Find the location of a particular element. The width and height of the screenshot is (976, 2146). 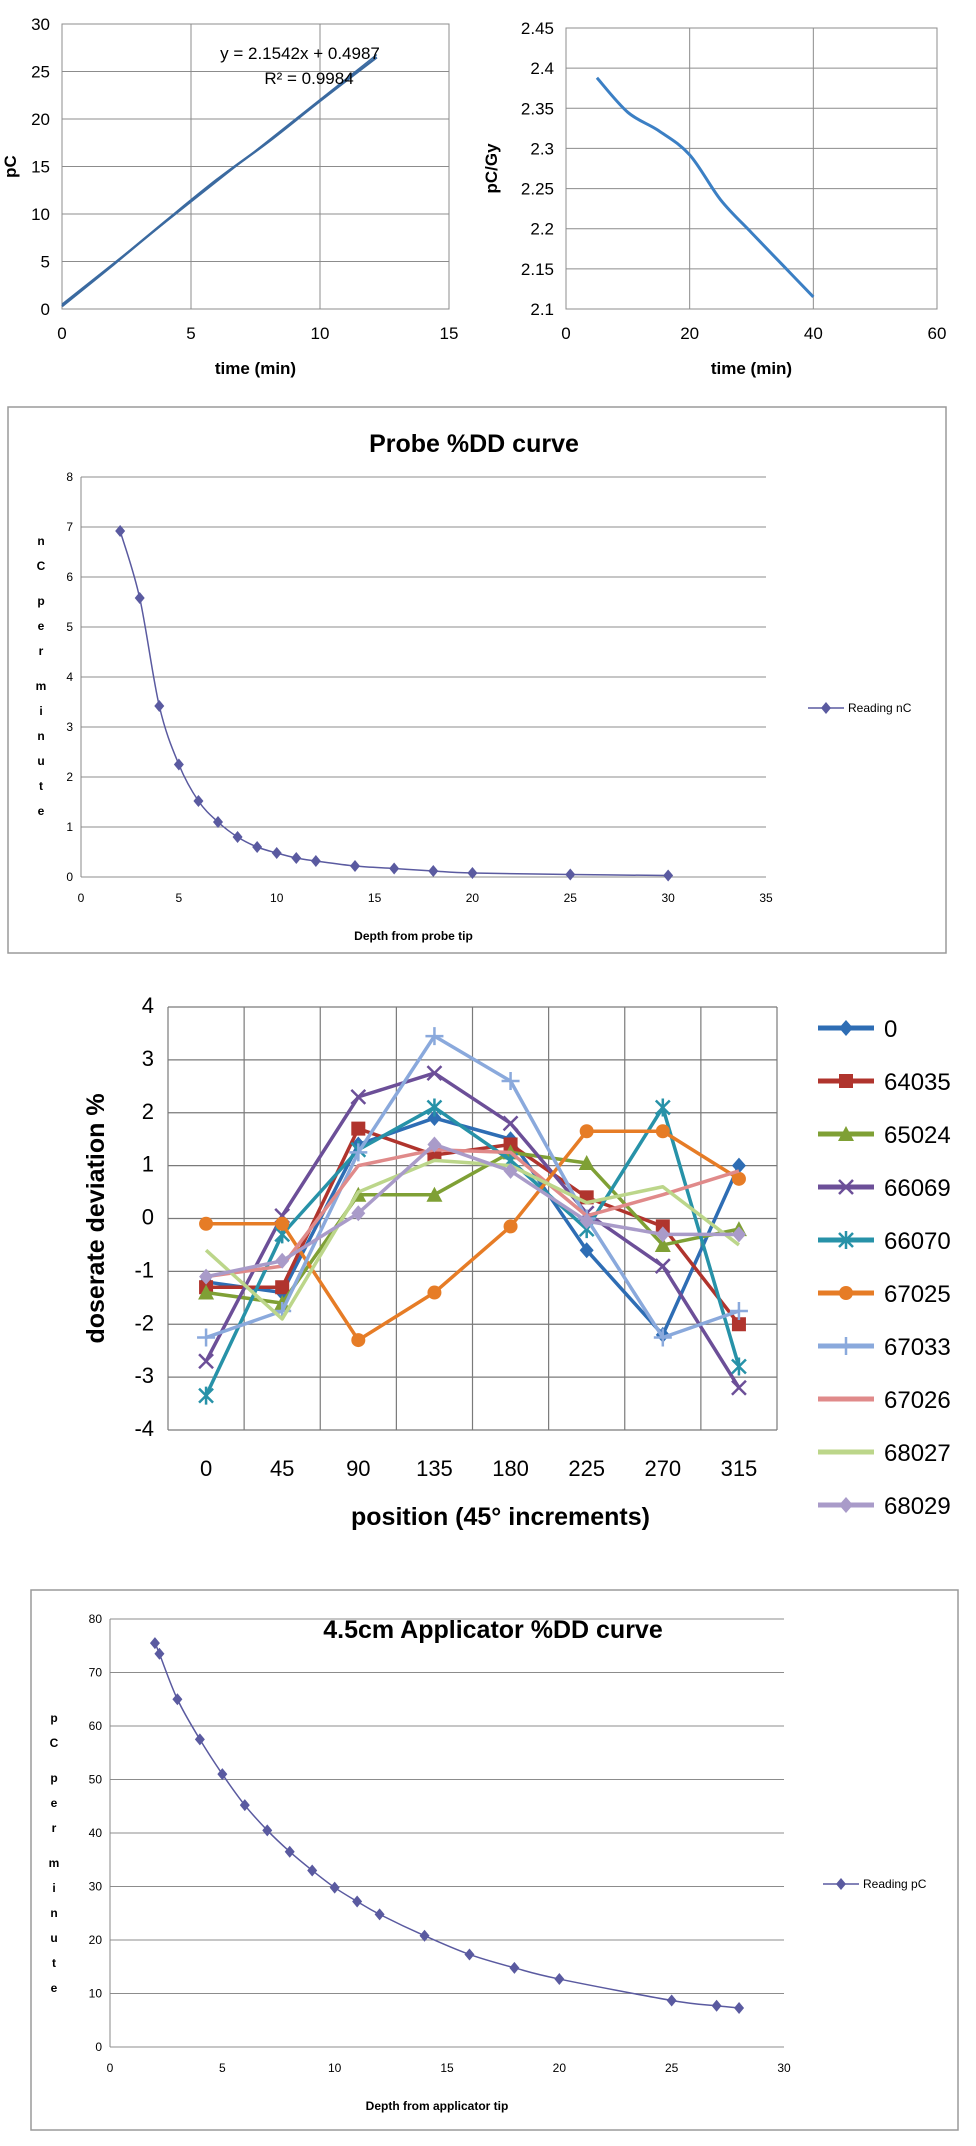

y-tick-label: 10 is located at coordinates (40, 214).